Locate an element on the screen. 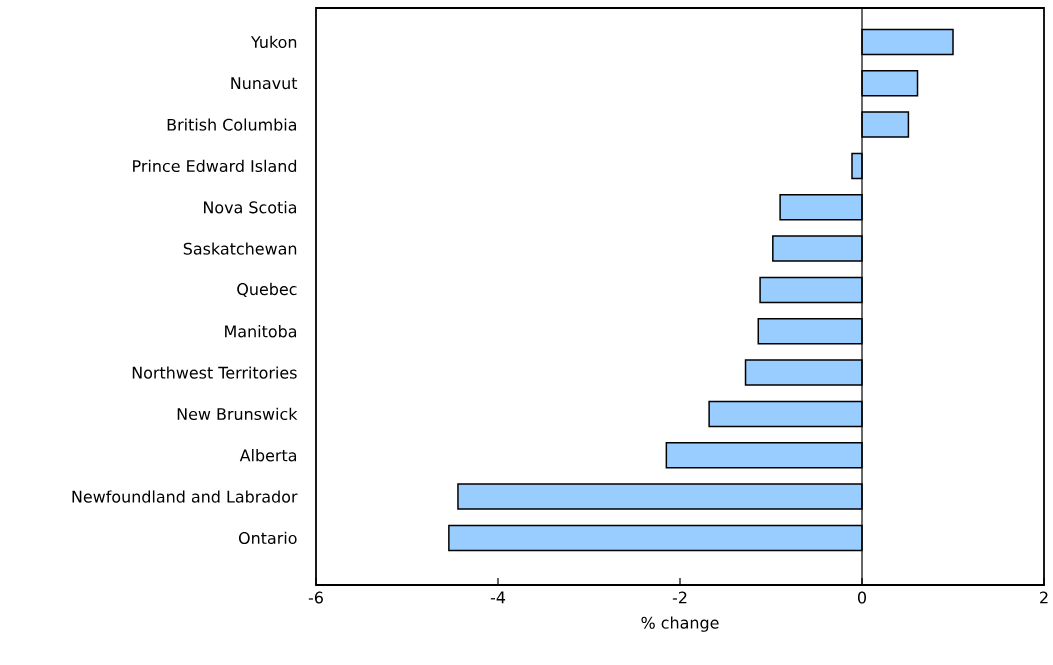  y-tick-label: Northwest Territories is located at coordinates (214, 372).